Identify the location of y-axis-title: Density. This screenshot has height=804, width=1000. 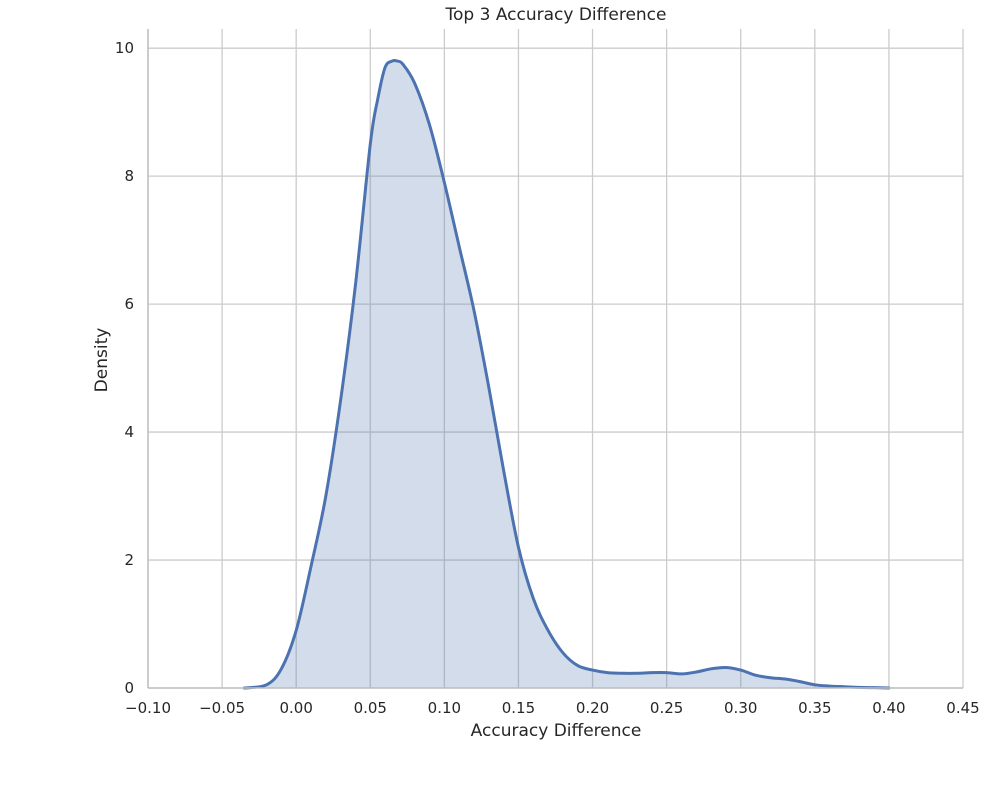
(102, 360).